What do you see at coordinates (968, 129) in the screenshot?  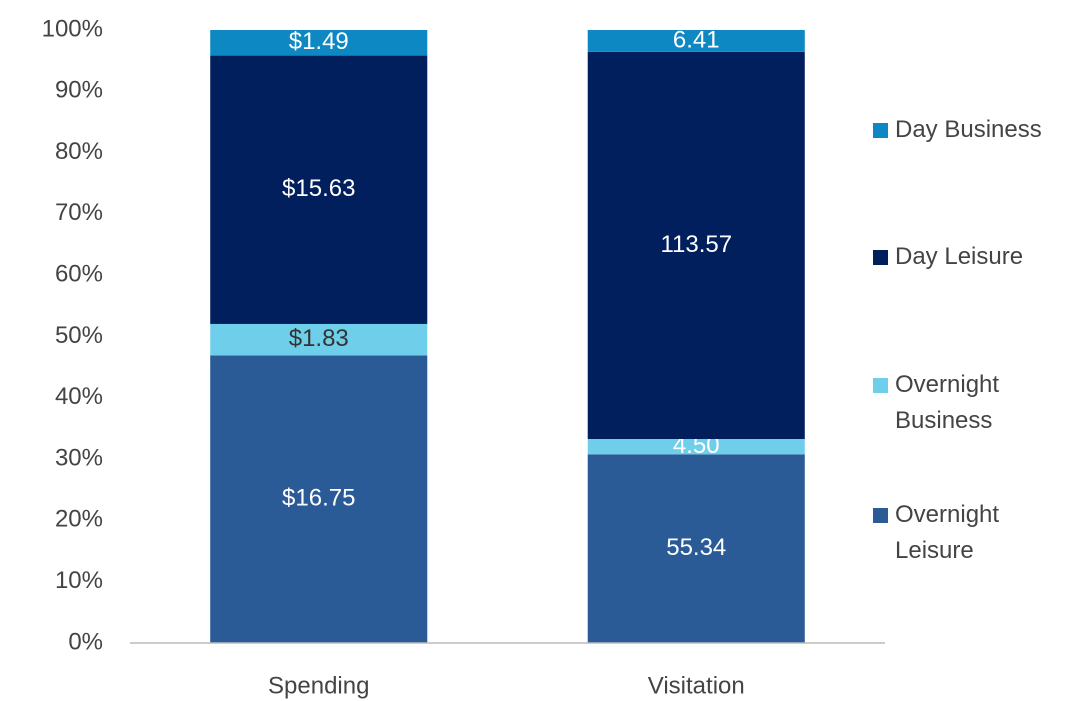 I see `legend-label: Day Business` at bounding box center [968, 129].